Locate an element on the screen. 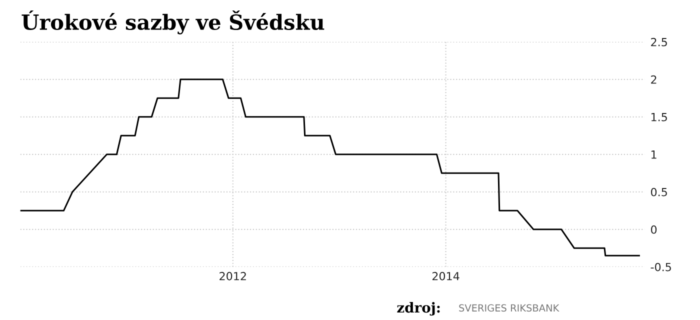 Image resolution: width=700 pixels, height=320 pixels. x-tick-label: 2012 is located at coordinates (233, 276).